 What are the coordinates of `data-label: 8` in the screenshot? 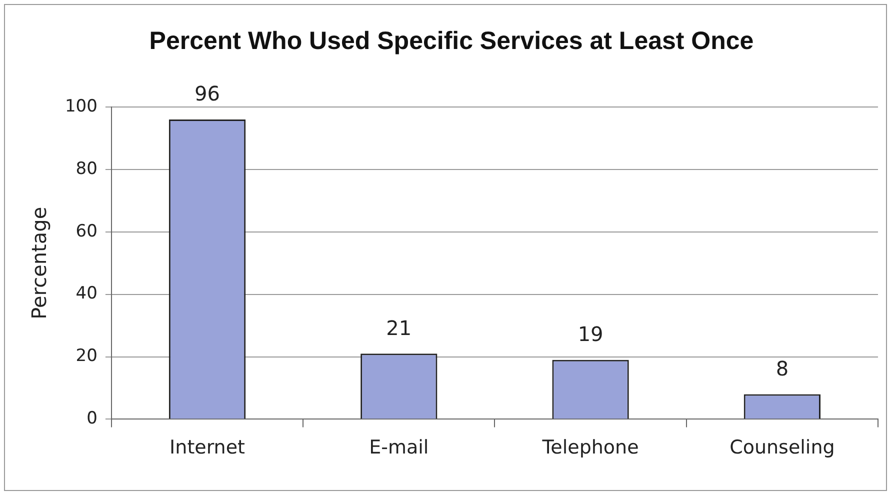 It's located at (782, 368).